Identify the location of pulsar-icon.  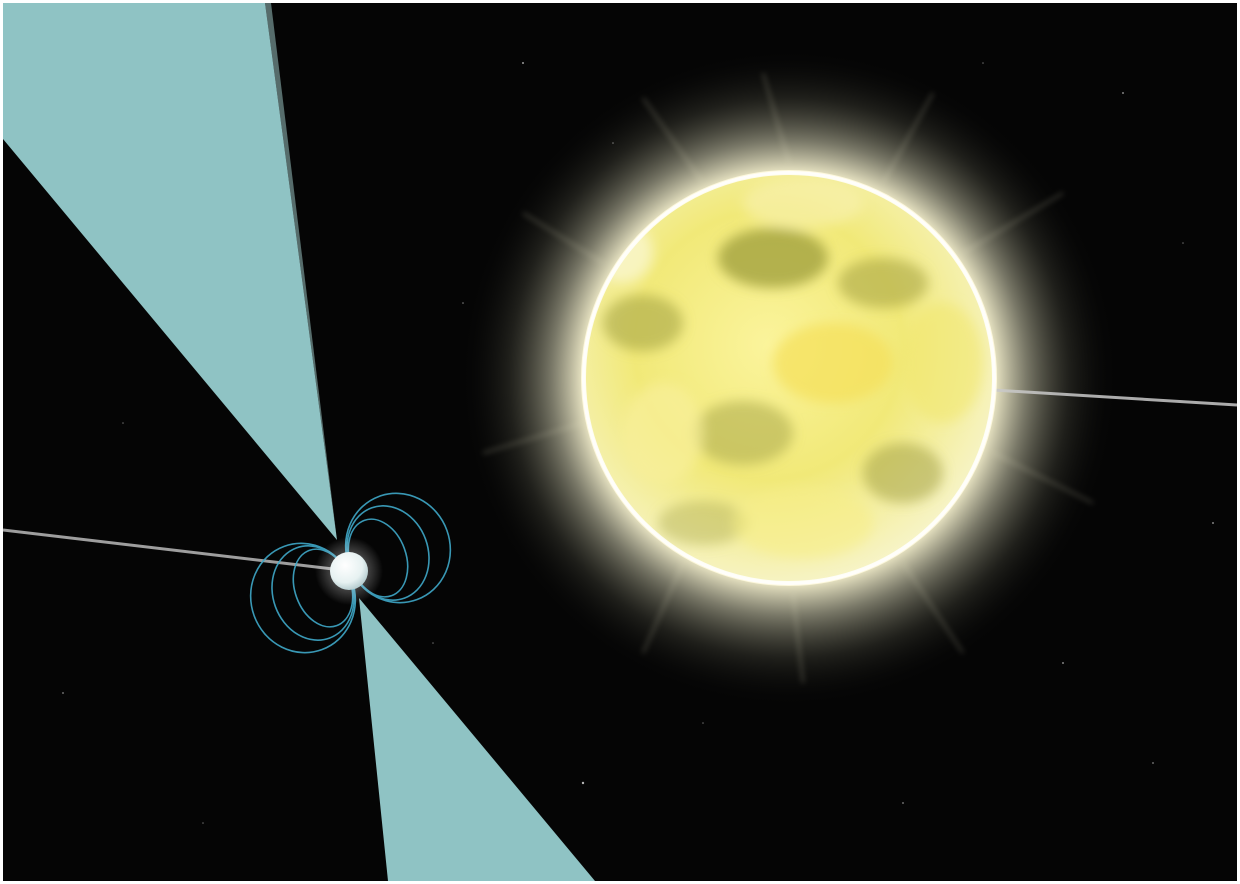
(350, 573).